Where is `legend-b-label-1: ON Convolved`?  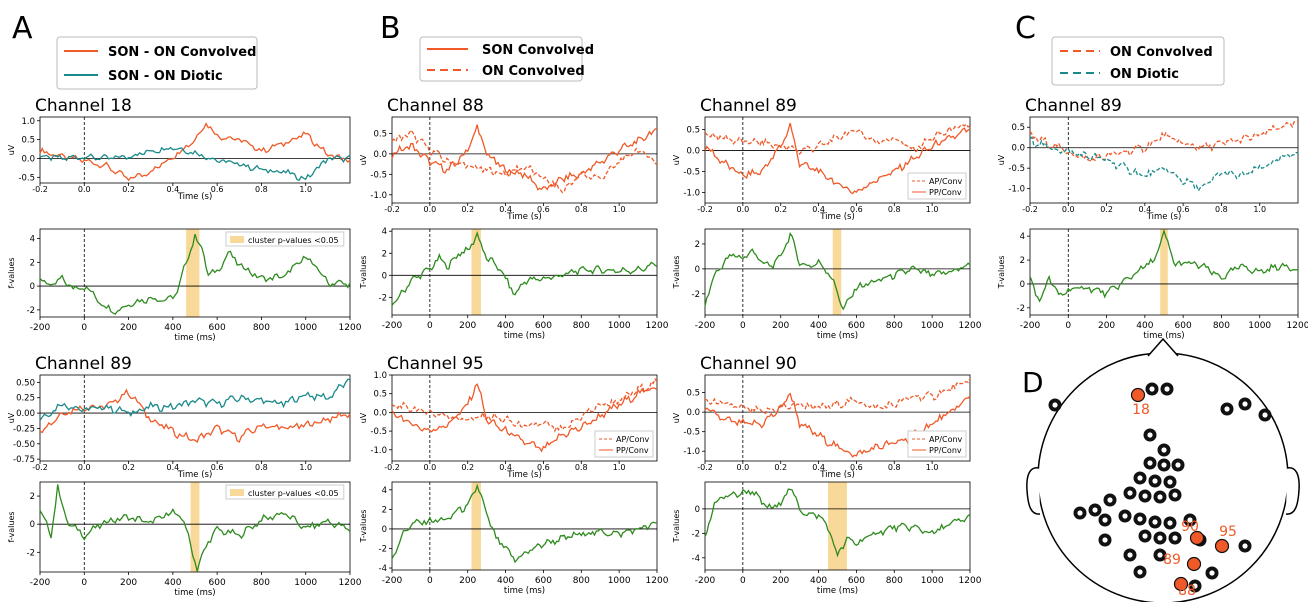 legend-b-label-1: ON Convolved is located at coordinates (533, 71).